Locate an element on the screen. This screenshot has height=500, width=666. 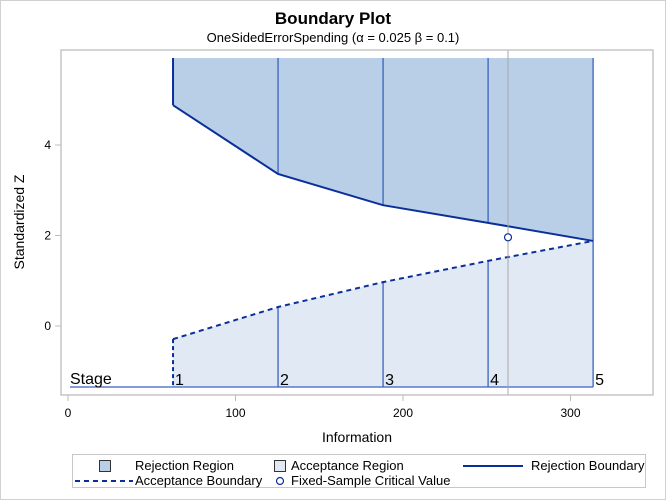
y-tick-label: 0 is located at coordinates (47, 326).